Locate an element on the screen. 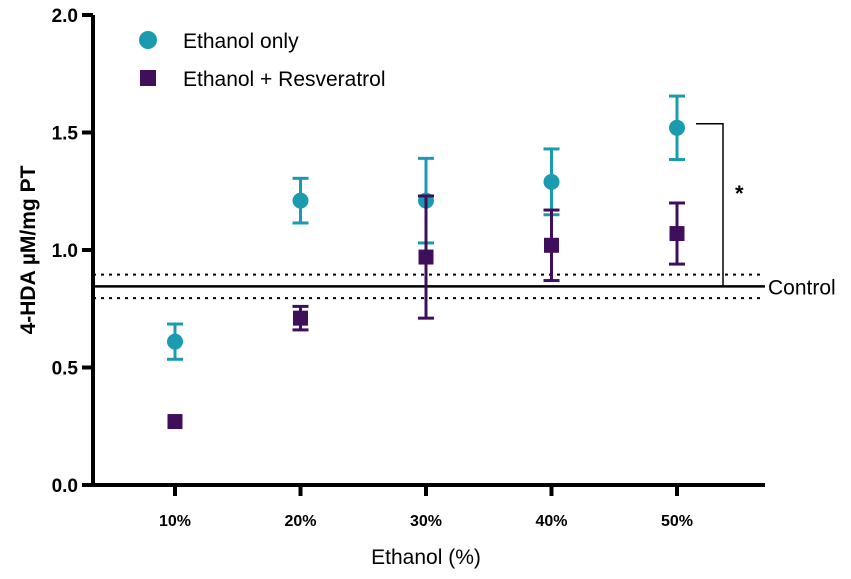 This screenshot has height=579, width=851. y-tick-label: 1.5 is located at coordinates (65, 134).